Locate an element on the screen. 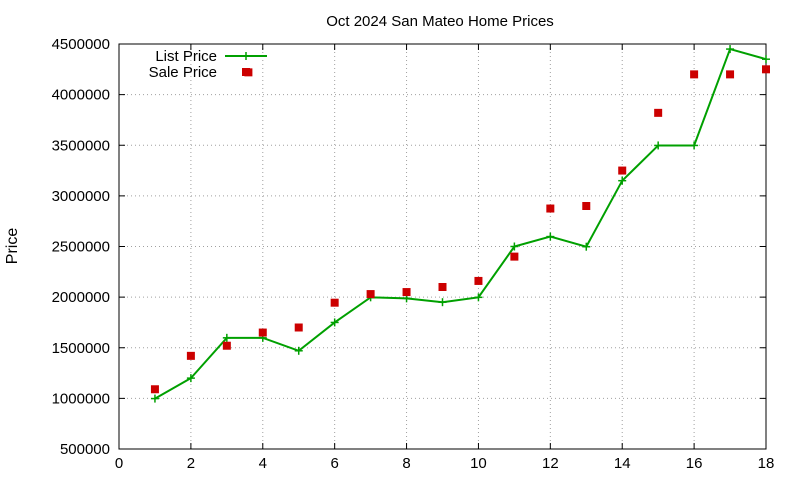  y-tick-label: 3000000 is located at coordinates (81, 196).